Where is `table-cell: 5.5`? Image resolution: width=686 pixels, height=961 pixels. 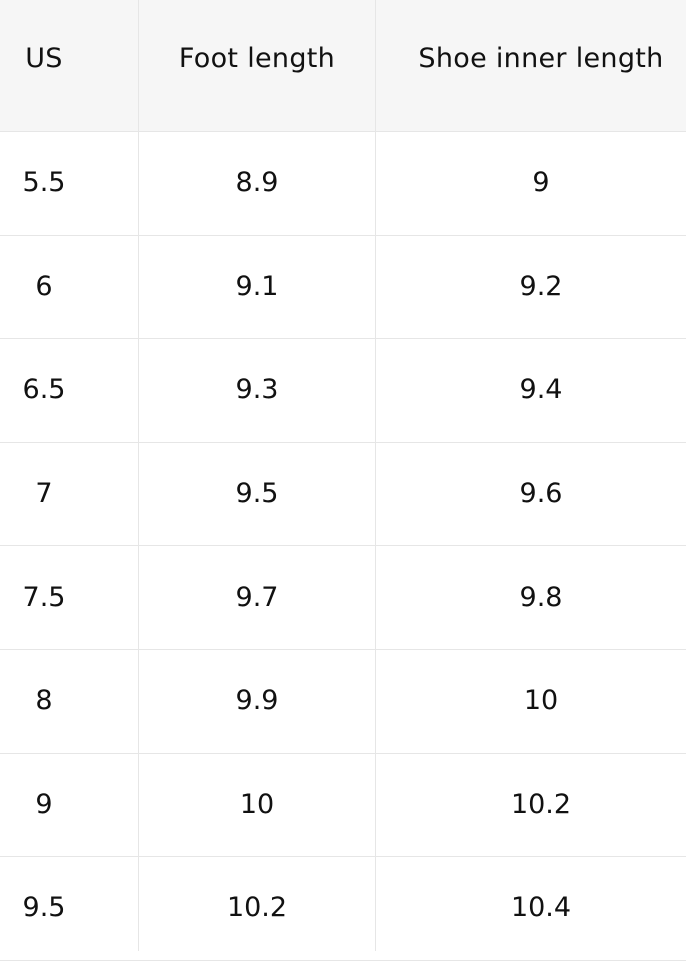 table-cell: 5.5 is located at coordinates (44, 183).